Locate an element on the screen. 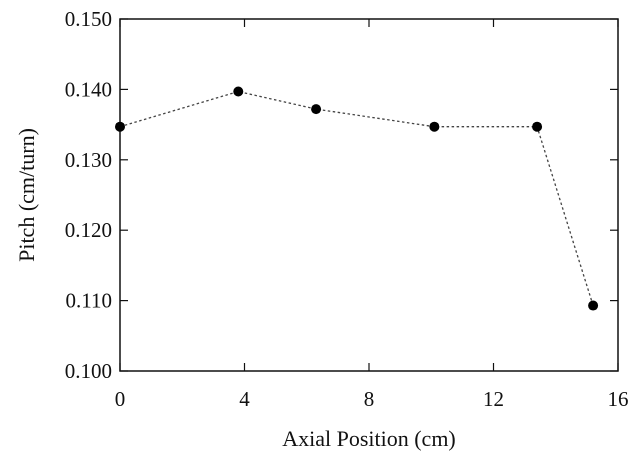 The height and width of the screenshot is (461, 640). y-tick-label: 0.100 is located at coordinates (88, 371).